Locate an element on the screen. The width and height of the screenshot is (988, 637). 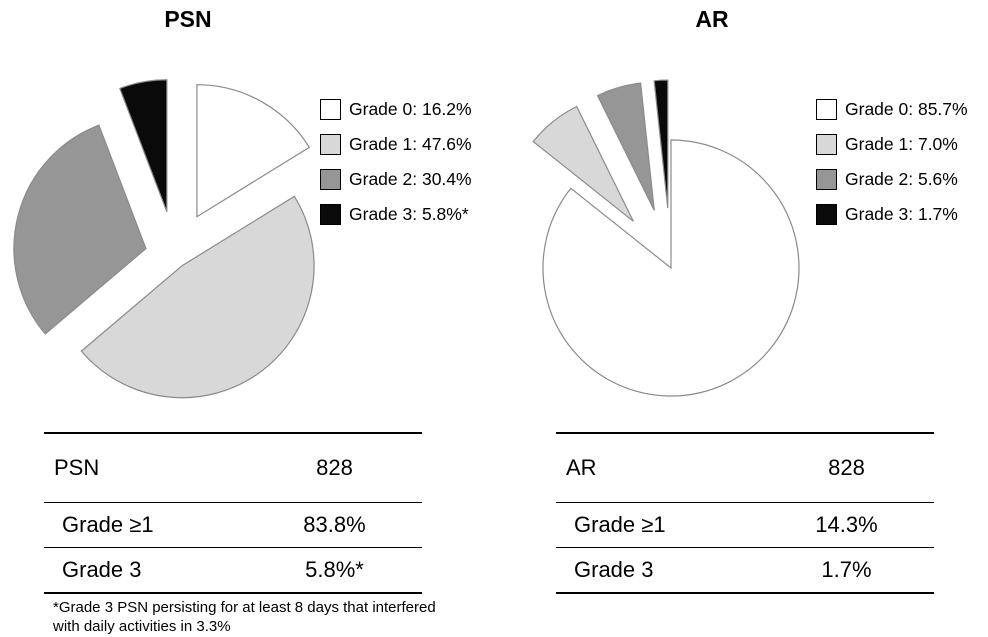
legend-label: Grade 0: 16.2% is located at coordinates (410, 108).